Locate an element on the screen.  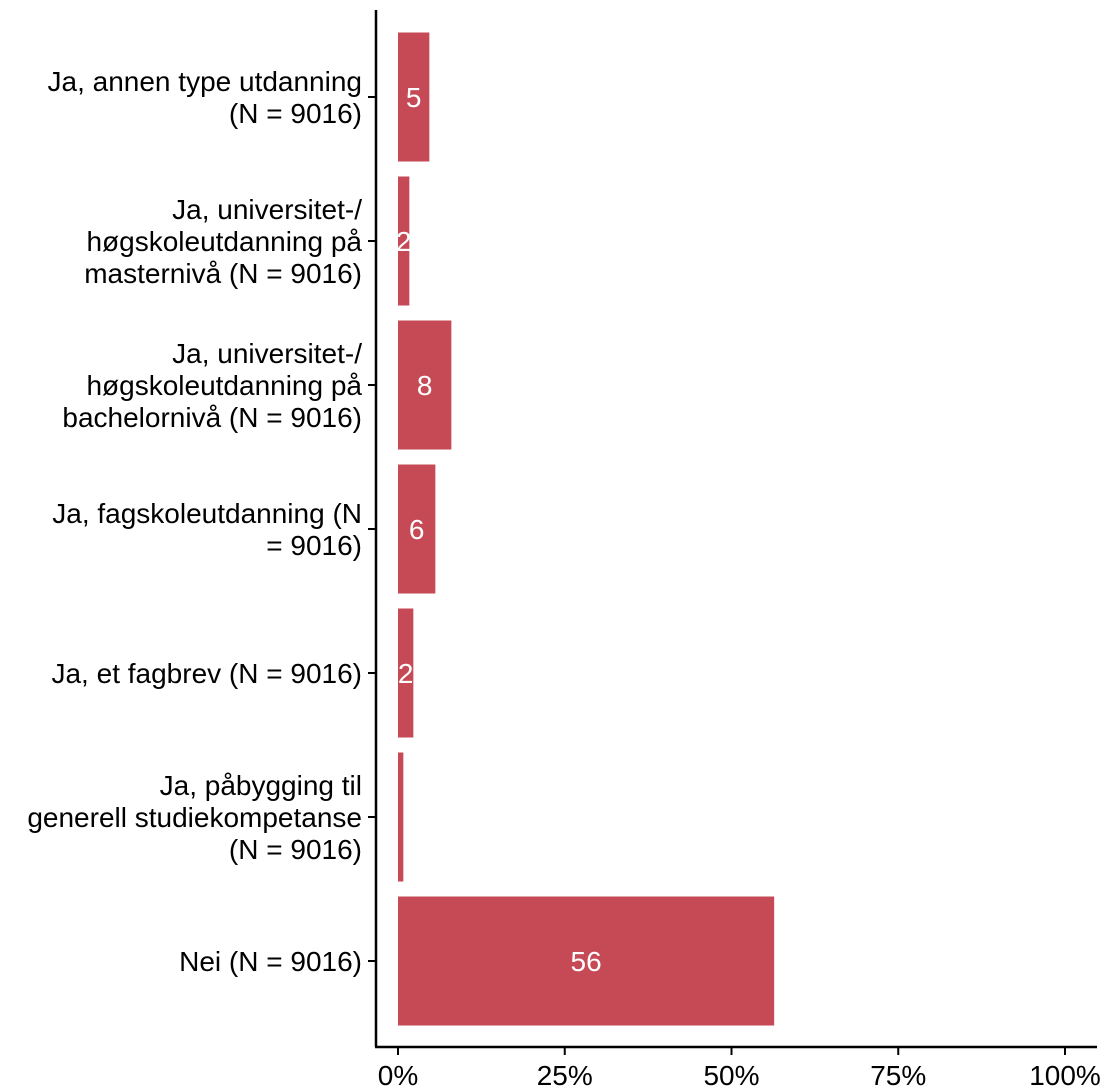
category-label-line: Ja, annen type utdanning is located at coordinates (205, 81).